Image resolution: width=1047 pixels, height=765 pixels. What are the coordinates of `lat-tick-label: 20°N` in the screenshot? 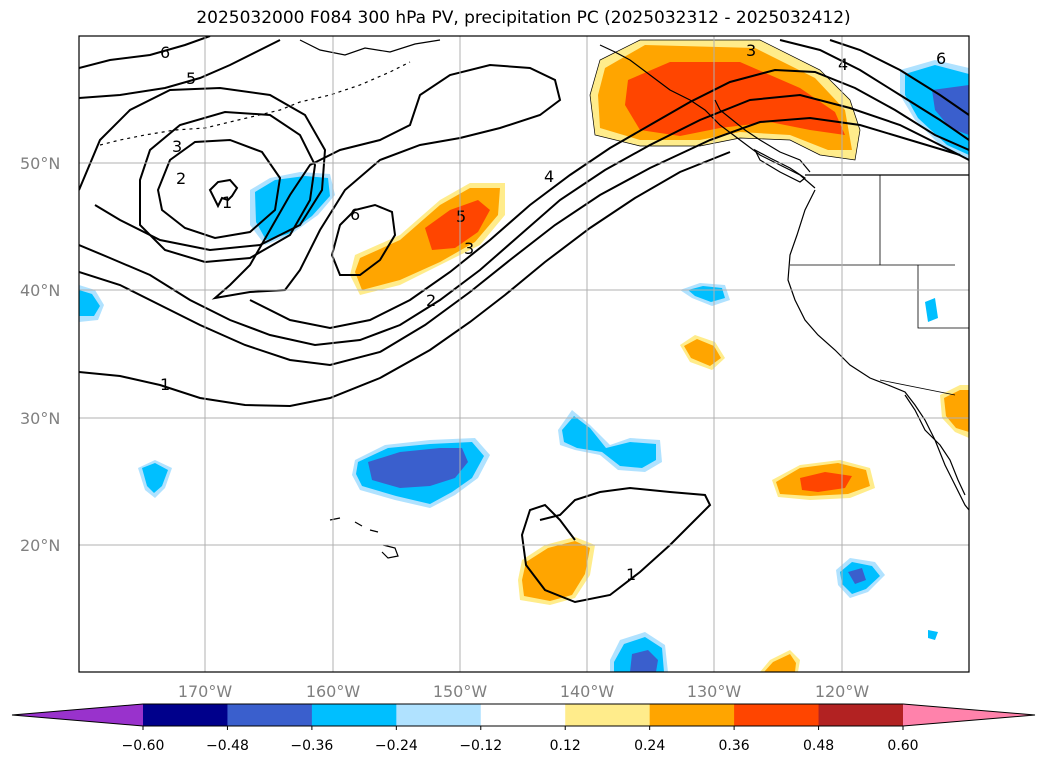 It's located at (40, 545).